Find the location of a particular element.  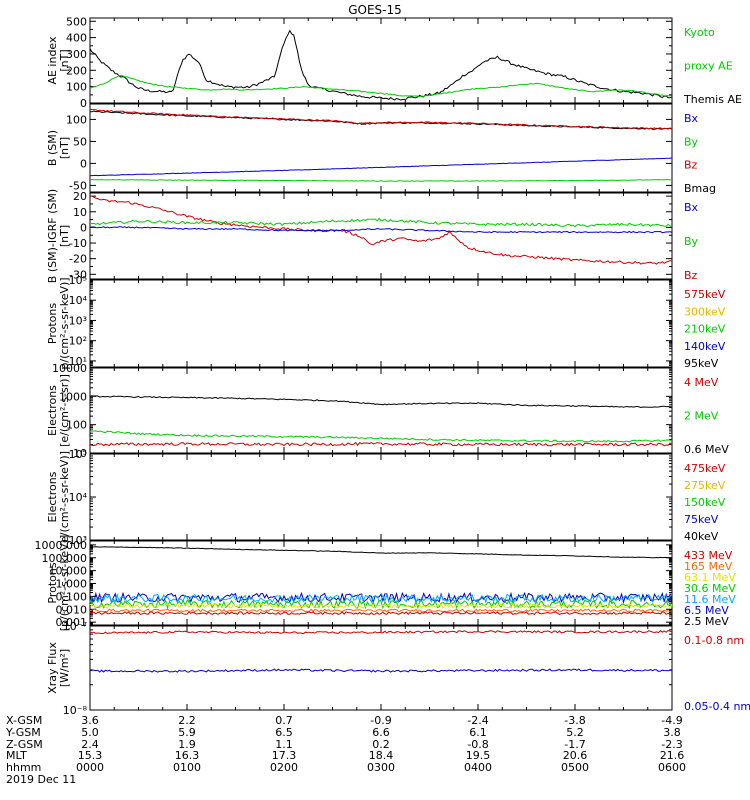

x-axis-value: 0.2 is located at coordinates (381, 744).